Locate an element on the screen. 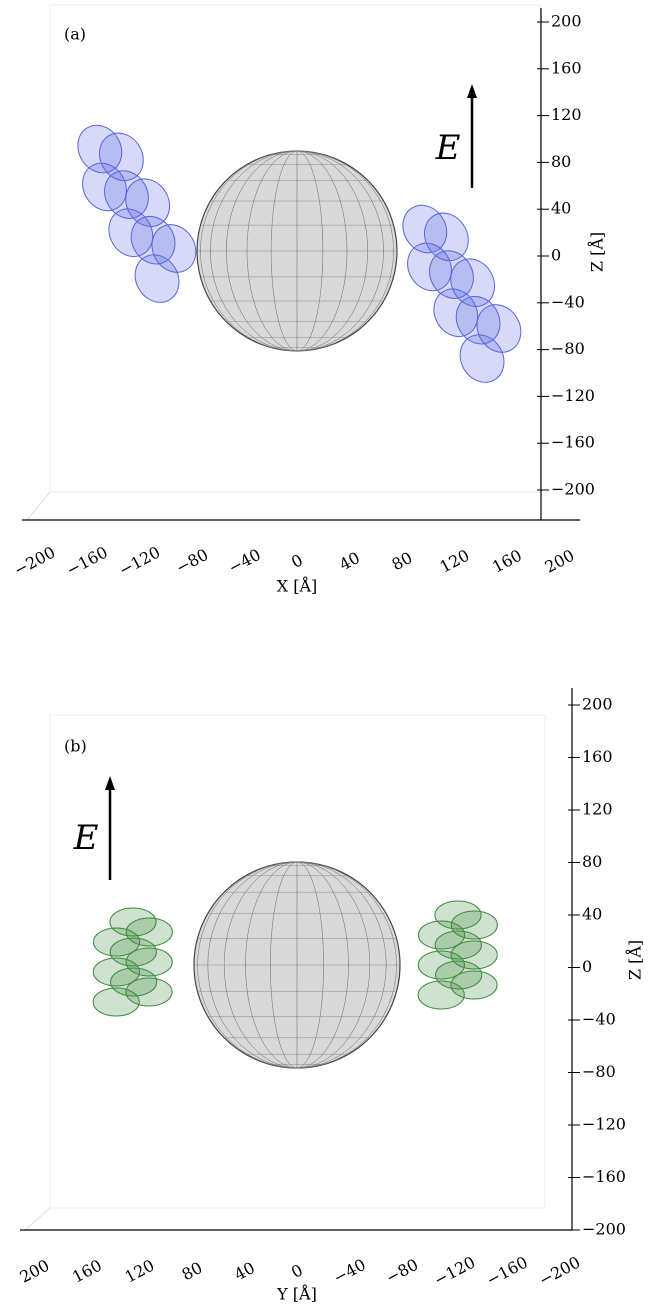  panel-label: (a) is located at coordinates (75, 34).